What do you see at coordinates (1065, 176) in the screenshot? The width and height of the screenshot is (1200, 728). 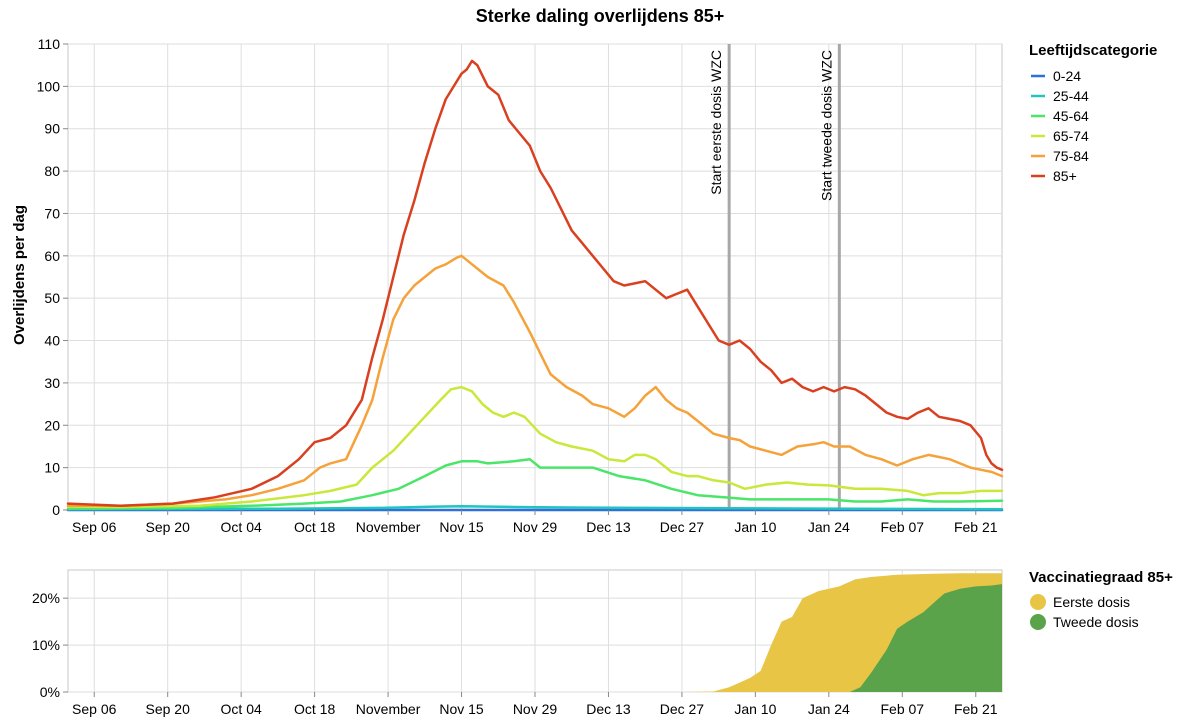 I see `legend-label-85: 85+` at bounding box center [1065, 176].